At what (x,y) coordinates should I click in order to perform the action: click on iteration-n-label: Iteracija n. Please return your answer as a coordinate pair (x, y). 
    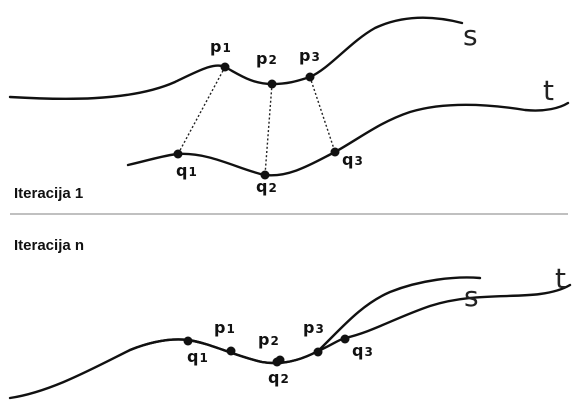
    Looking at the image, I should click on (49, 245).